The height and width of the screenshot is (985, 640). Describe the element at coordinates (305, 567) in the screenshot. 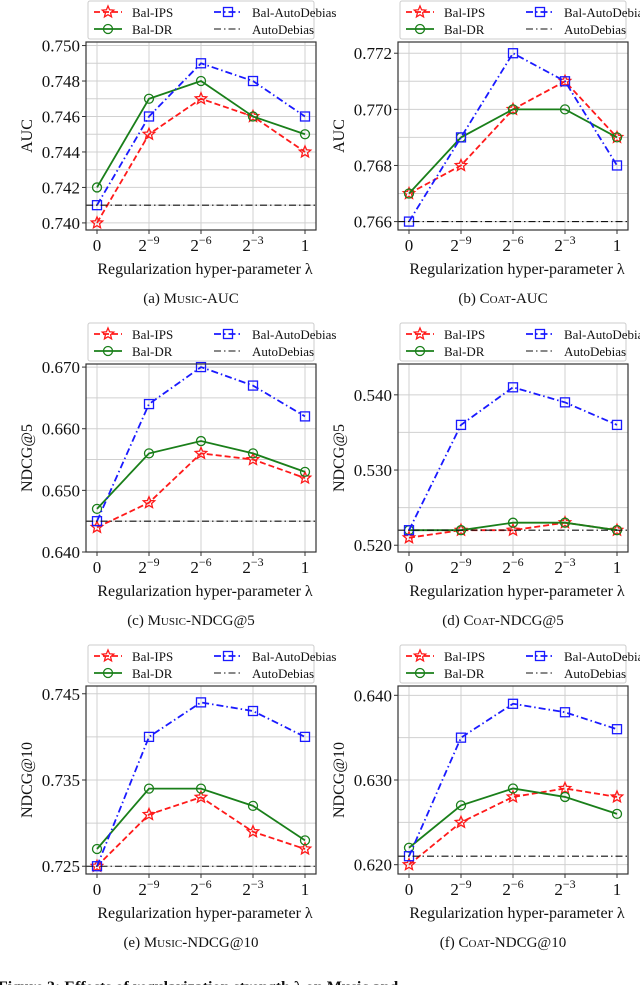

I see `x-tick-label: 1` at that location.